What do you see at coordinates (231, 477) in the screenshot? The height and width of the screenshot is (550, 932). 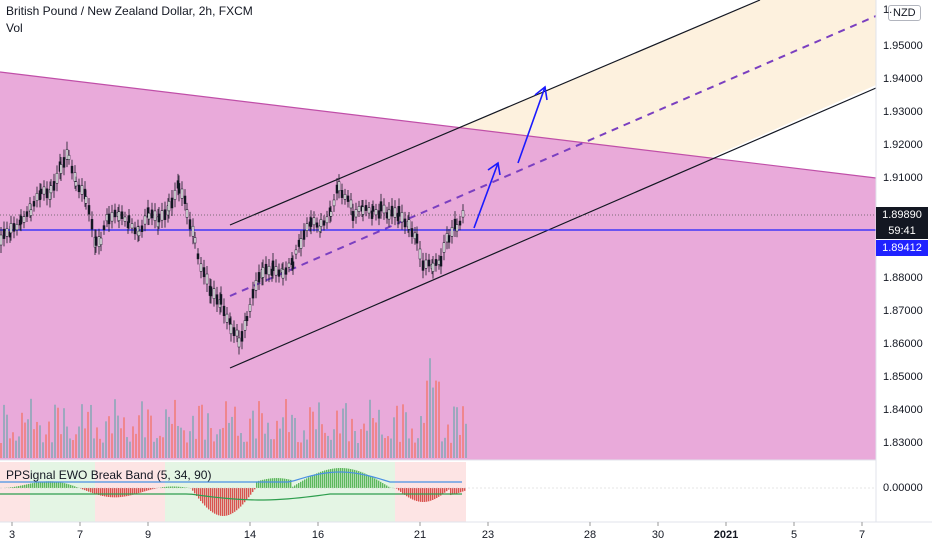 I see `oscillator-upper-band` at bounding box center [231, 477].